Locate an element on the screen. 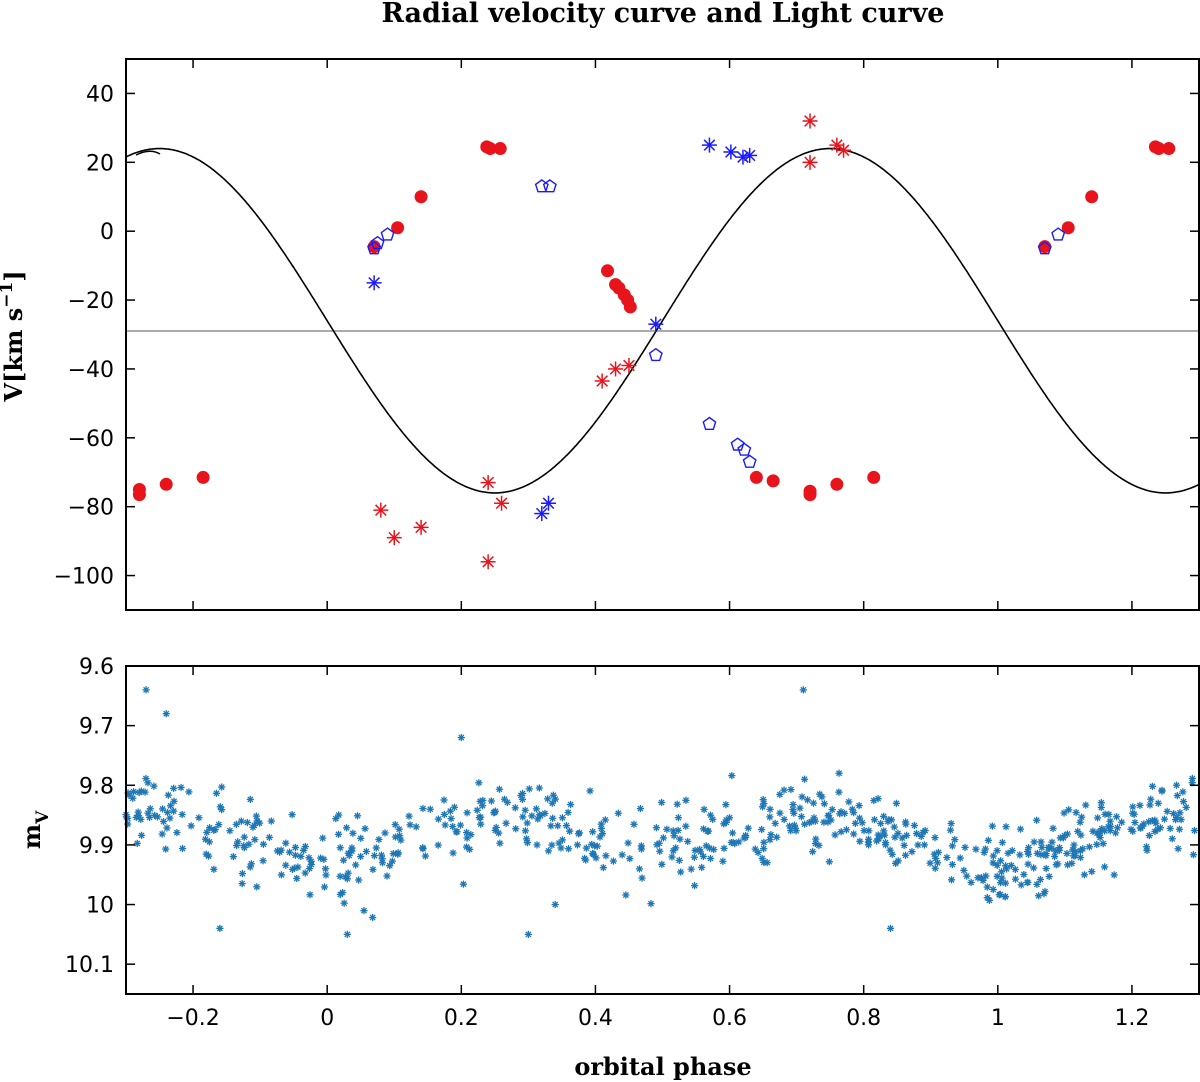  lc-y-tick-label: 9.9 is located at coordinates (96, 846).